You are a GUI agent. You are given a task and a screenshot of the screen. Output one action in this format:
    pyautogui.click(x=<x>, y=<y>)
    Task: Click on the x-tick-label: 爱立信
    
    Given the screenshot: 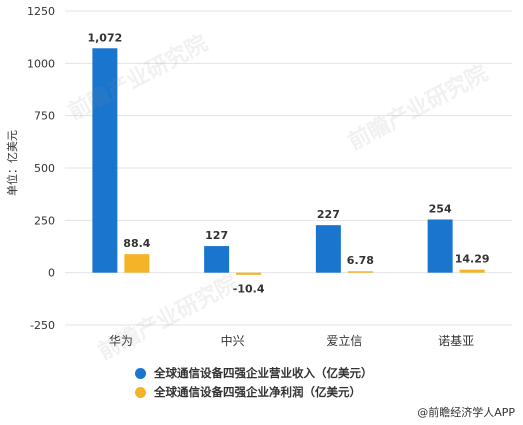 What is the action you would take?
    pyautogui.click(x=344, y=340)
    